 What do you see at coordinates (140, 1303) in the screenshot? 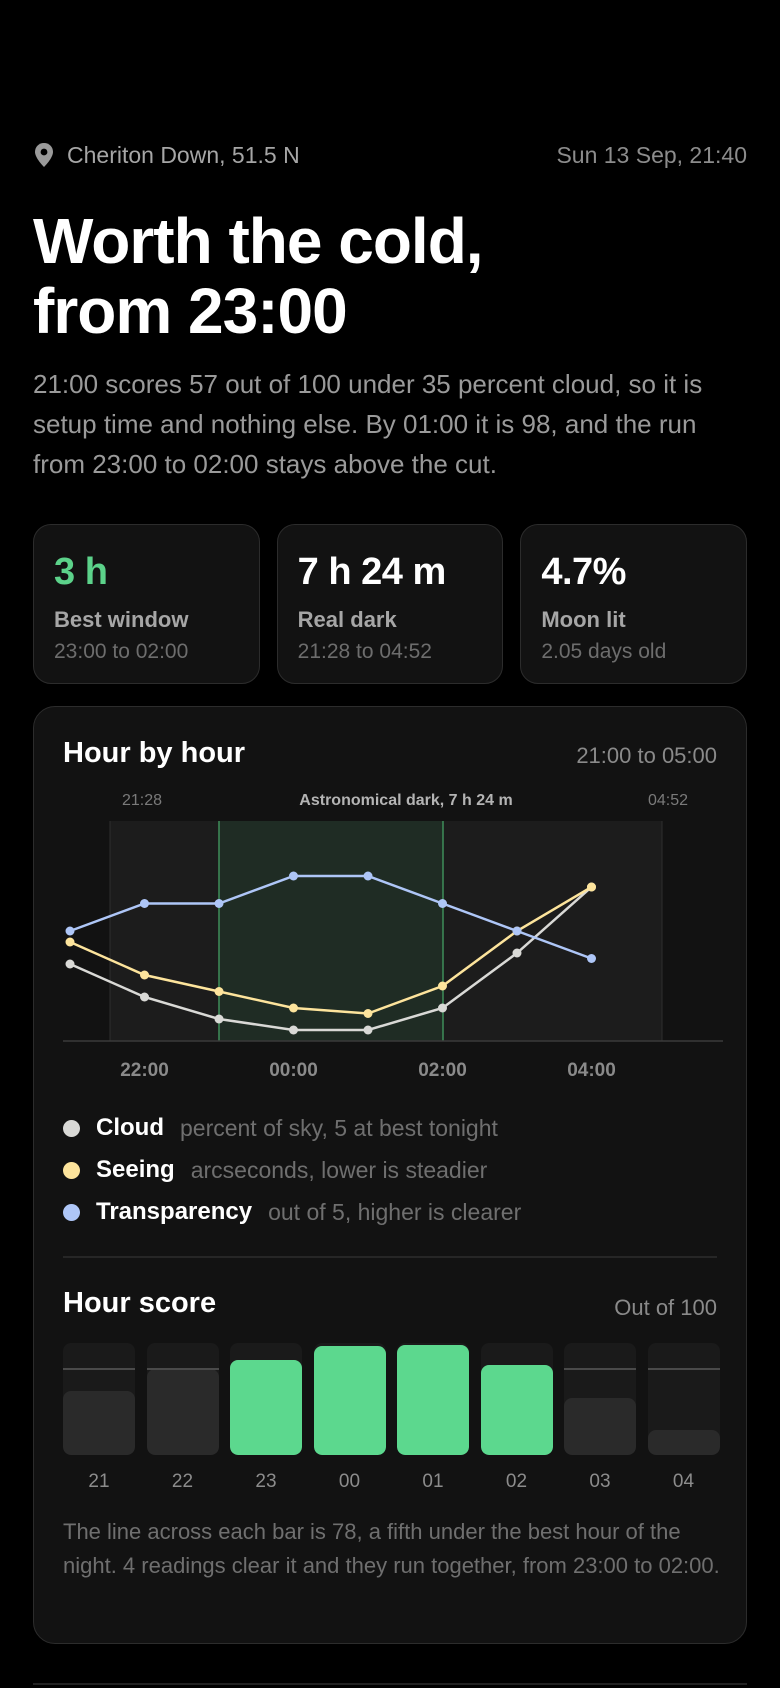
I see `score-title: Hour score` at bounding box center [140, 1303].